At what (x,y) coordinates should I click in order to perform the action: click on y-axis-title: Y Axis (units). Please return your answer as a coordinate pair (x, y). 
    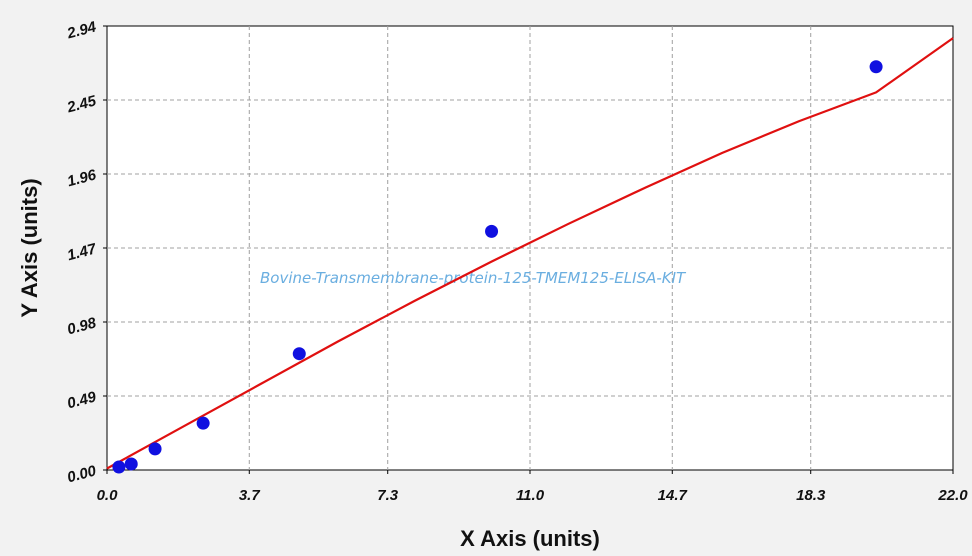
    Looking at the image, I should click on (29, 247).